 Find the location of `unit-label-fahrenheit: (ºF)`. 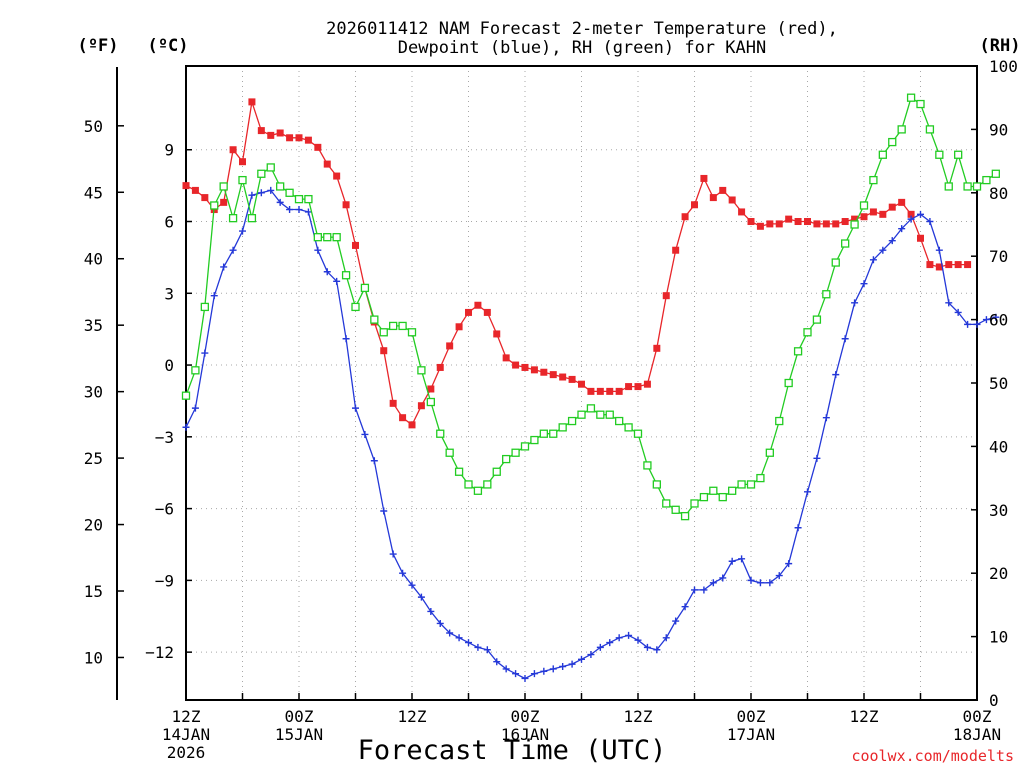

unit-label-fahrenheit: (ºF) is located at coordinates (98, 46).